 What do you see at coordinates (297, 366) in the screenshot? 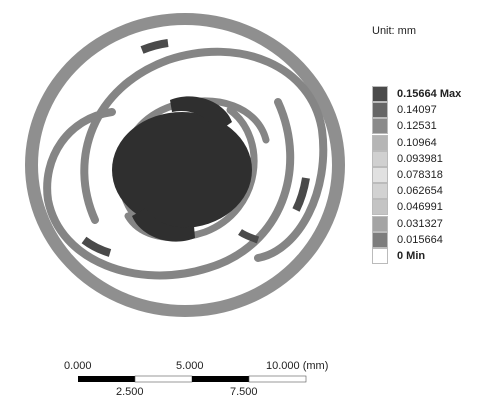
I see `scale-label-10: 10.000 (mm)` at bounding box center [297, 366].